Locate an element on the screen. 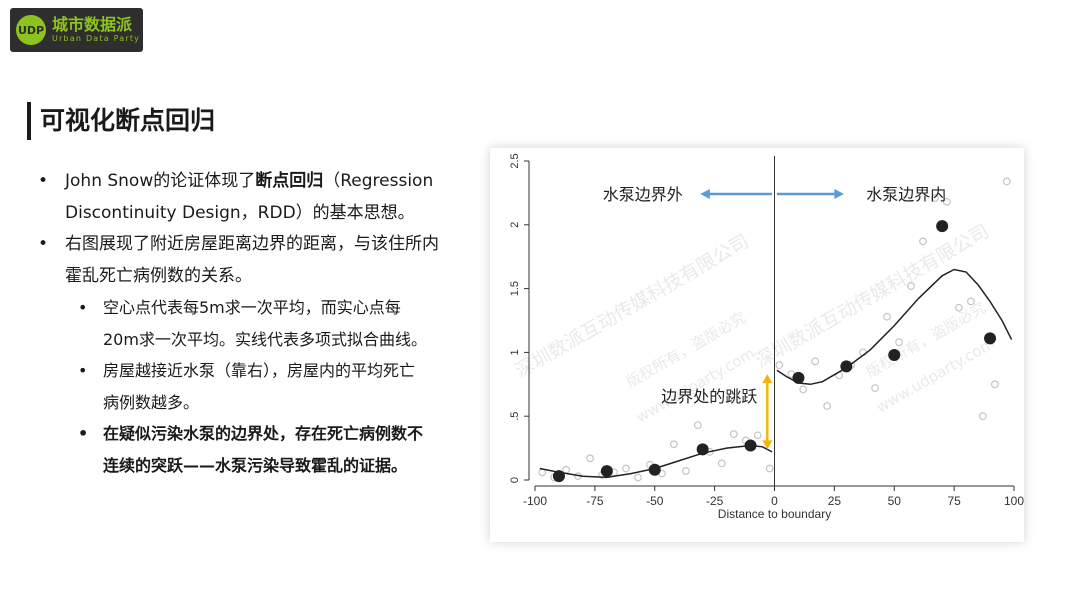 This screenshot has height=607, width=1080. x-tick-label: -25 is located at coordinates (715, 501).